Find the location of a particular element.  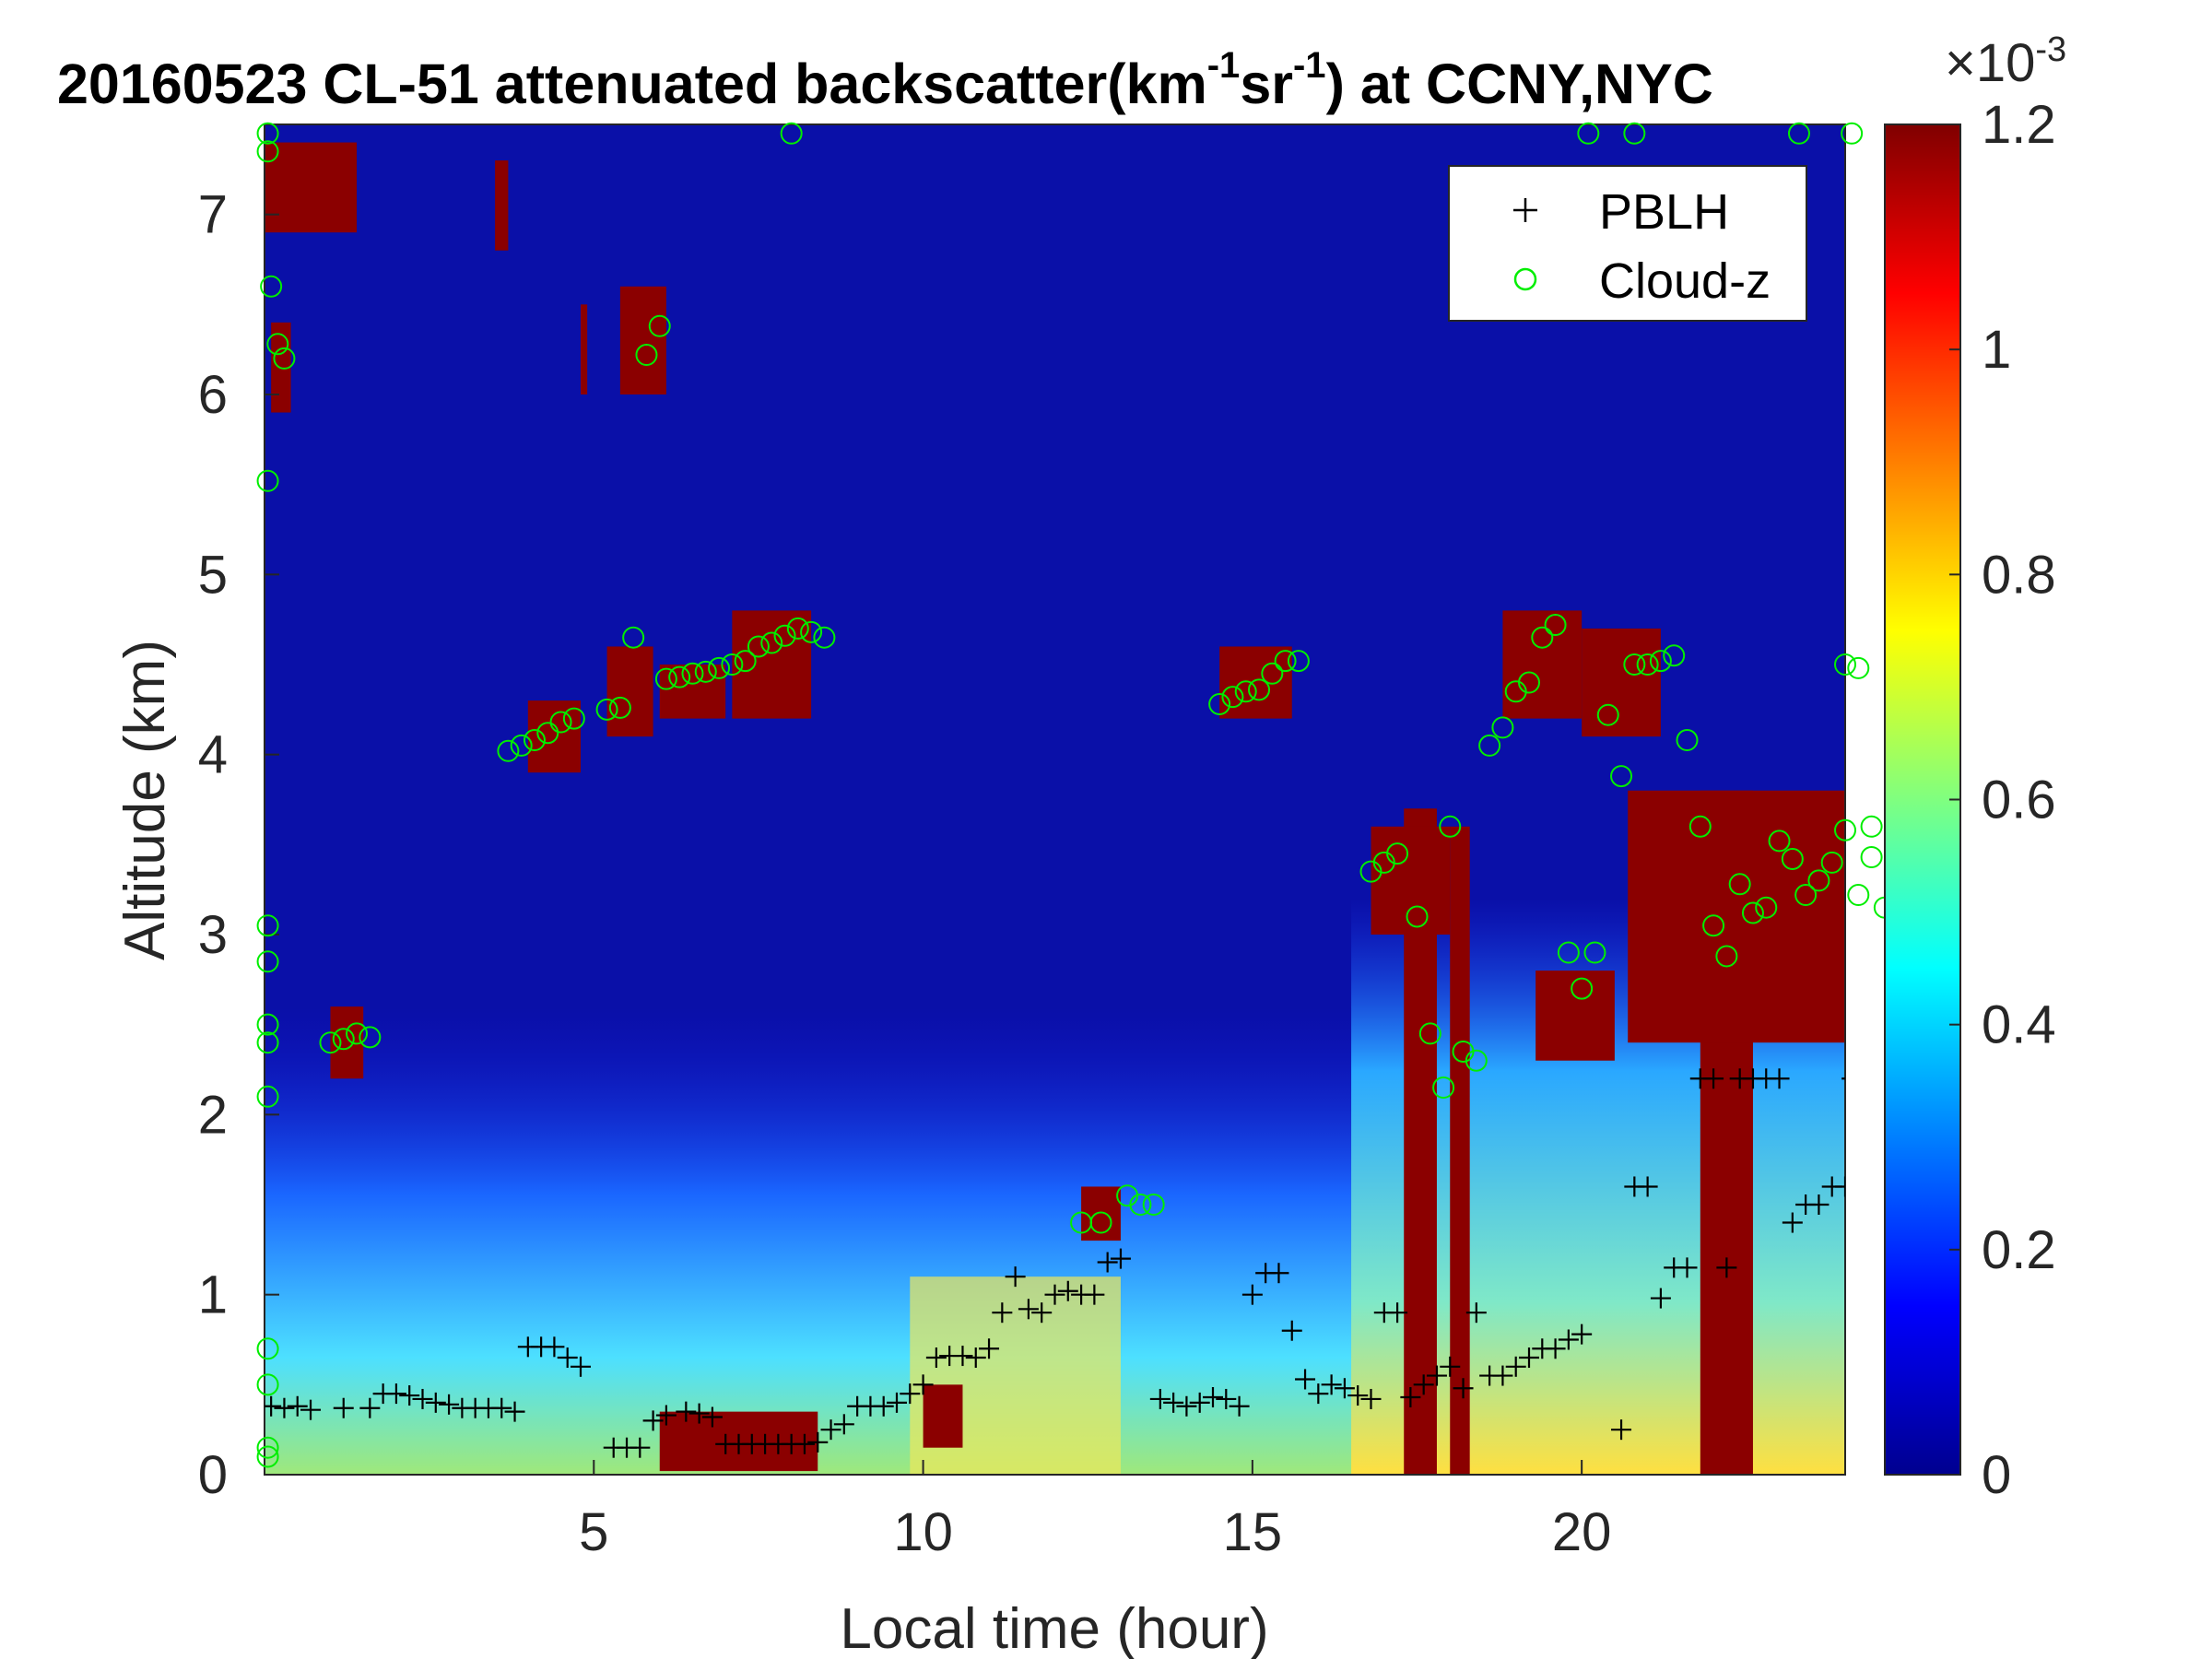

legend-box is located at coordinates (1627, 243).